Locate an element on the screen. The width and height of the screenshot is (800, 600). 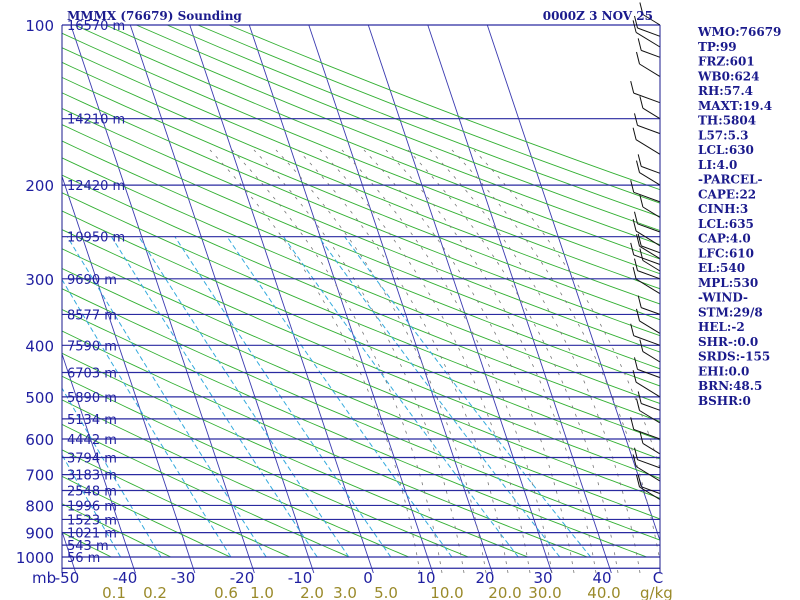
index-item: CINH:3 is located at coordinates (723, 209).